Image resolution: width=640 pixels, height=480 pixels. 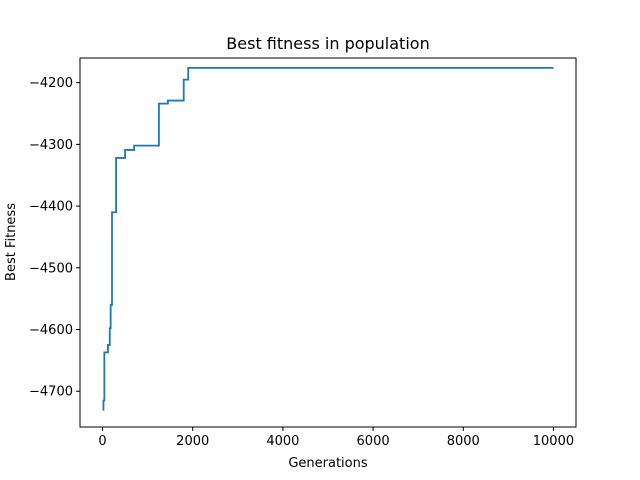 What do you see at coordinates (282, 441) in the screenshot?
I see `x-tick-label: 4000` at bounding box center [282, 441].